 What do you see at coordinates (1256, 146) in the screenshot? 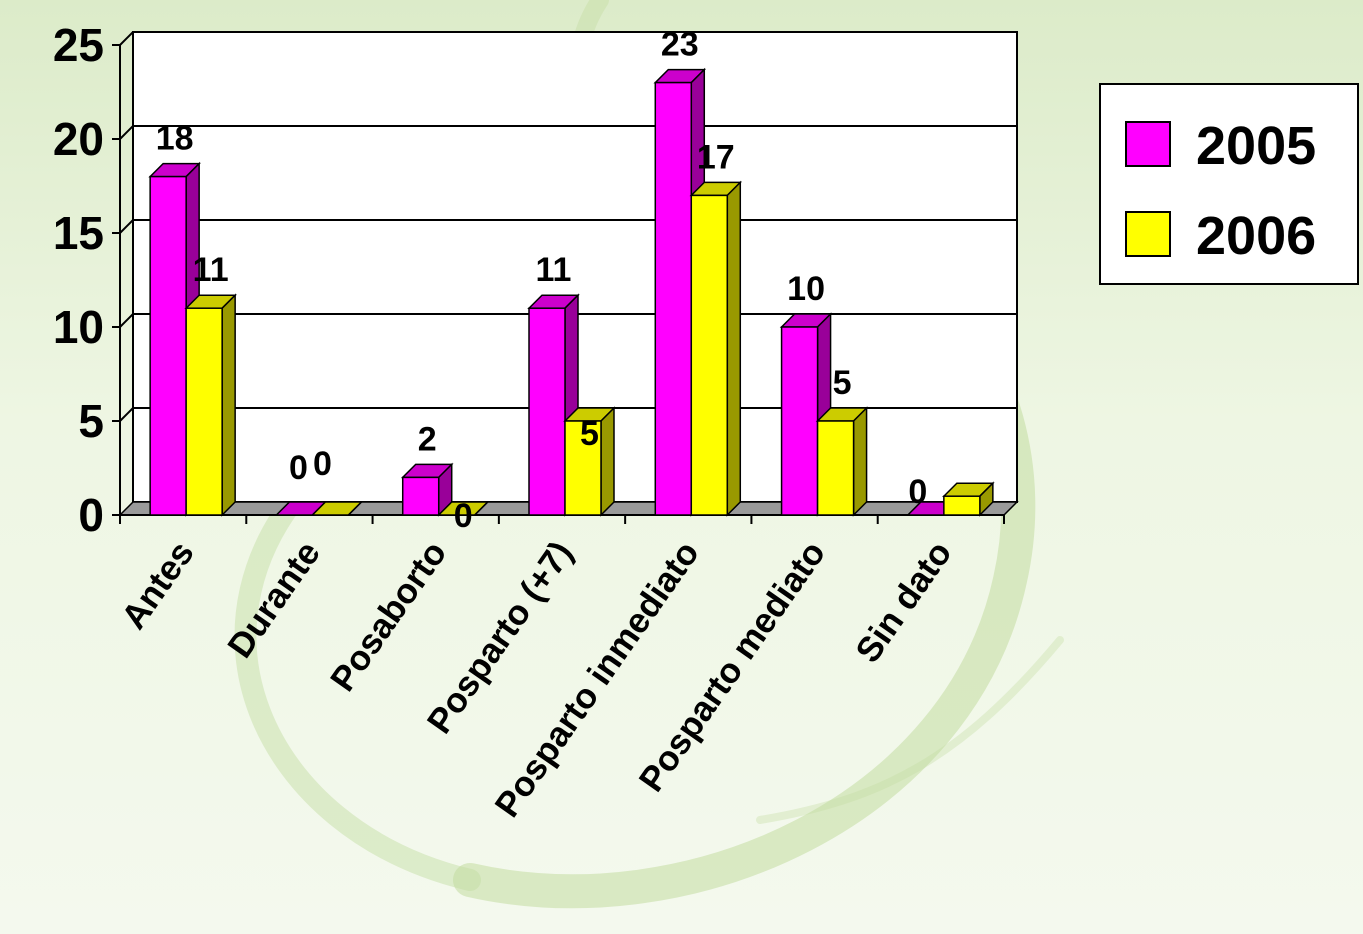
I see `legend-label: 2005` at bounding box center [1256, 146].